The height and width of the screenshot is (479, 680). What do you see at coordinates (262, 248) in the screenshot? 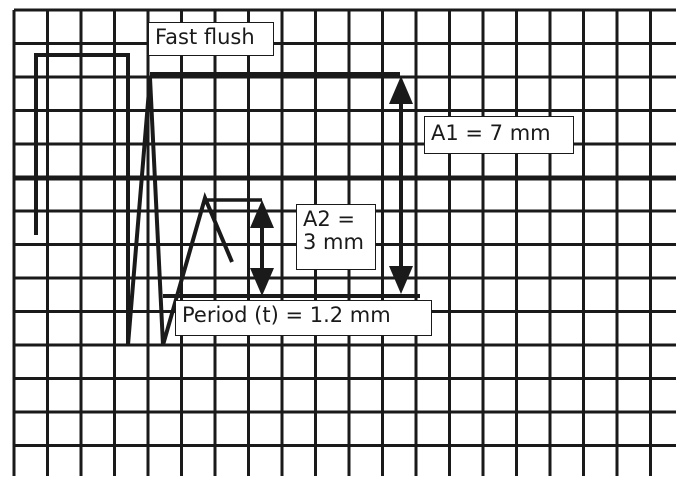
I see `a2-double-arrow` at bounding box center [262, 248].